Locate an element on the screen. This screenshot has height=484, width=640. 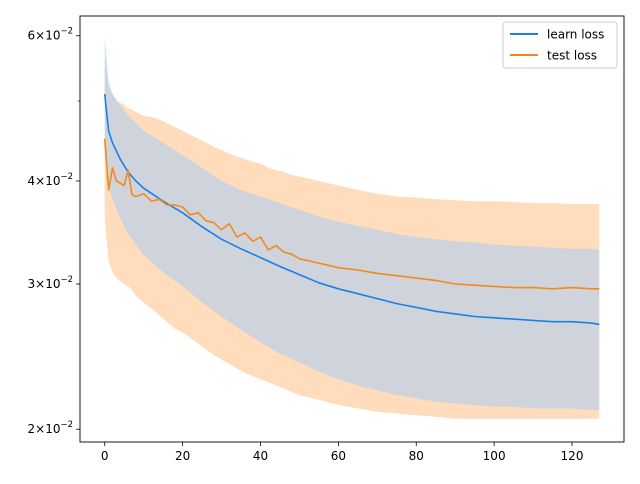
legend-label: test loss is located at coordinates (572, 56).